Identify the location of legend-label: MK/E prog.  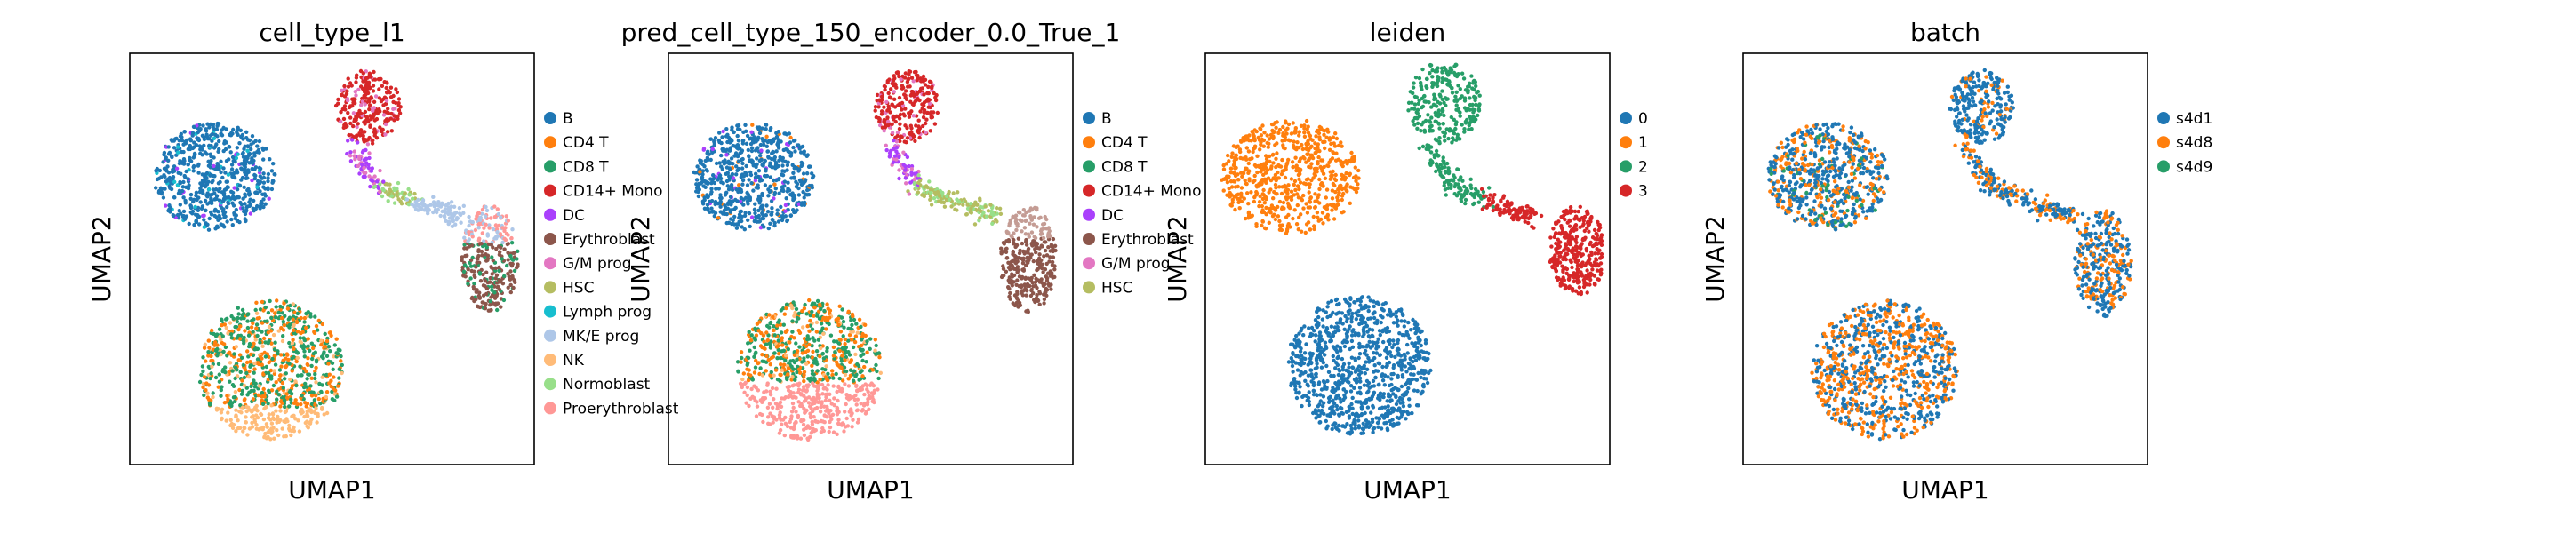
(601, 337).